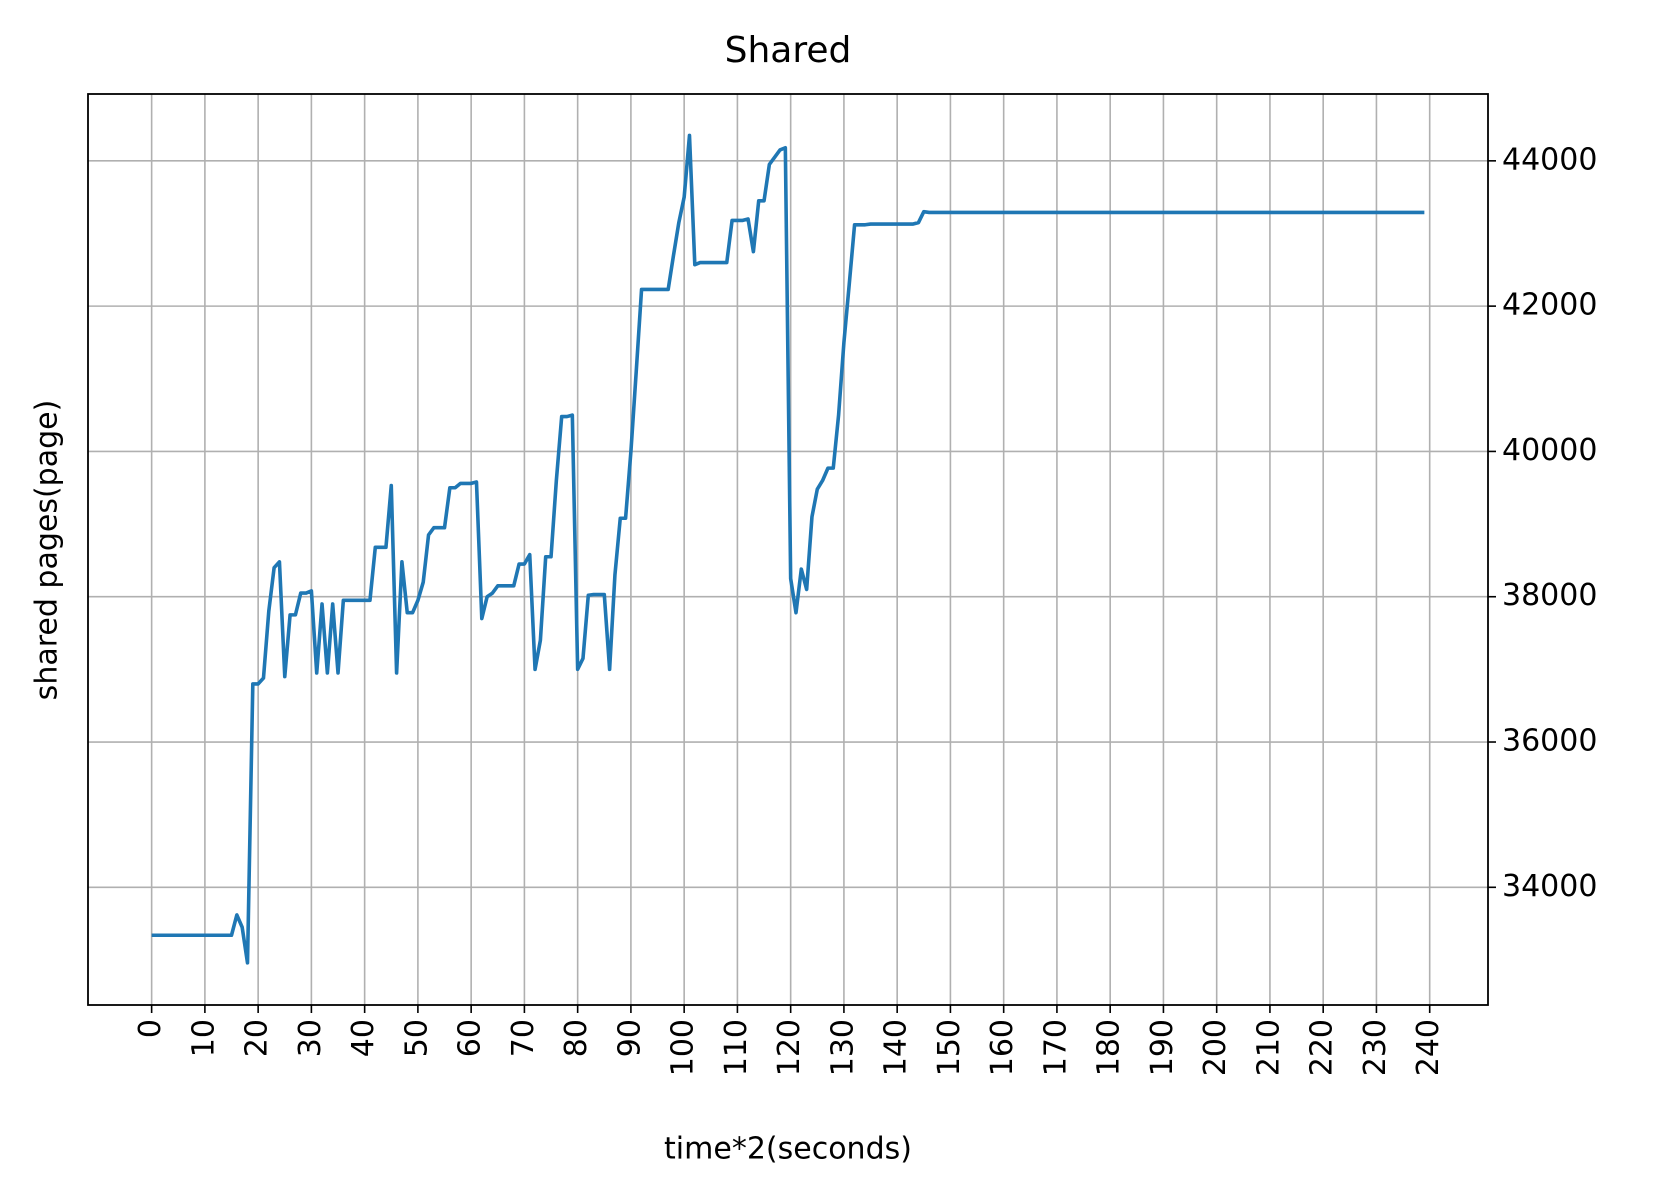 The height and width of the screenshot is (1194, 1673). I want to click on x-tick-label: 150, so click(949, 1047).